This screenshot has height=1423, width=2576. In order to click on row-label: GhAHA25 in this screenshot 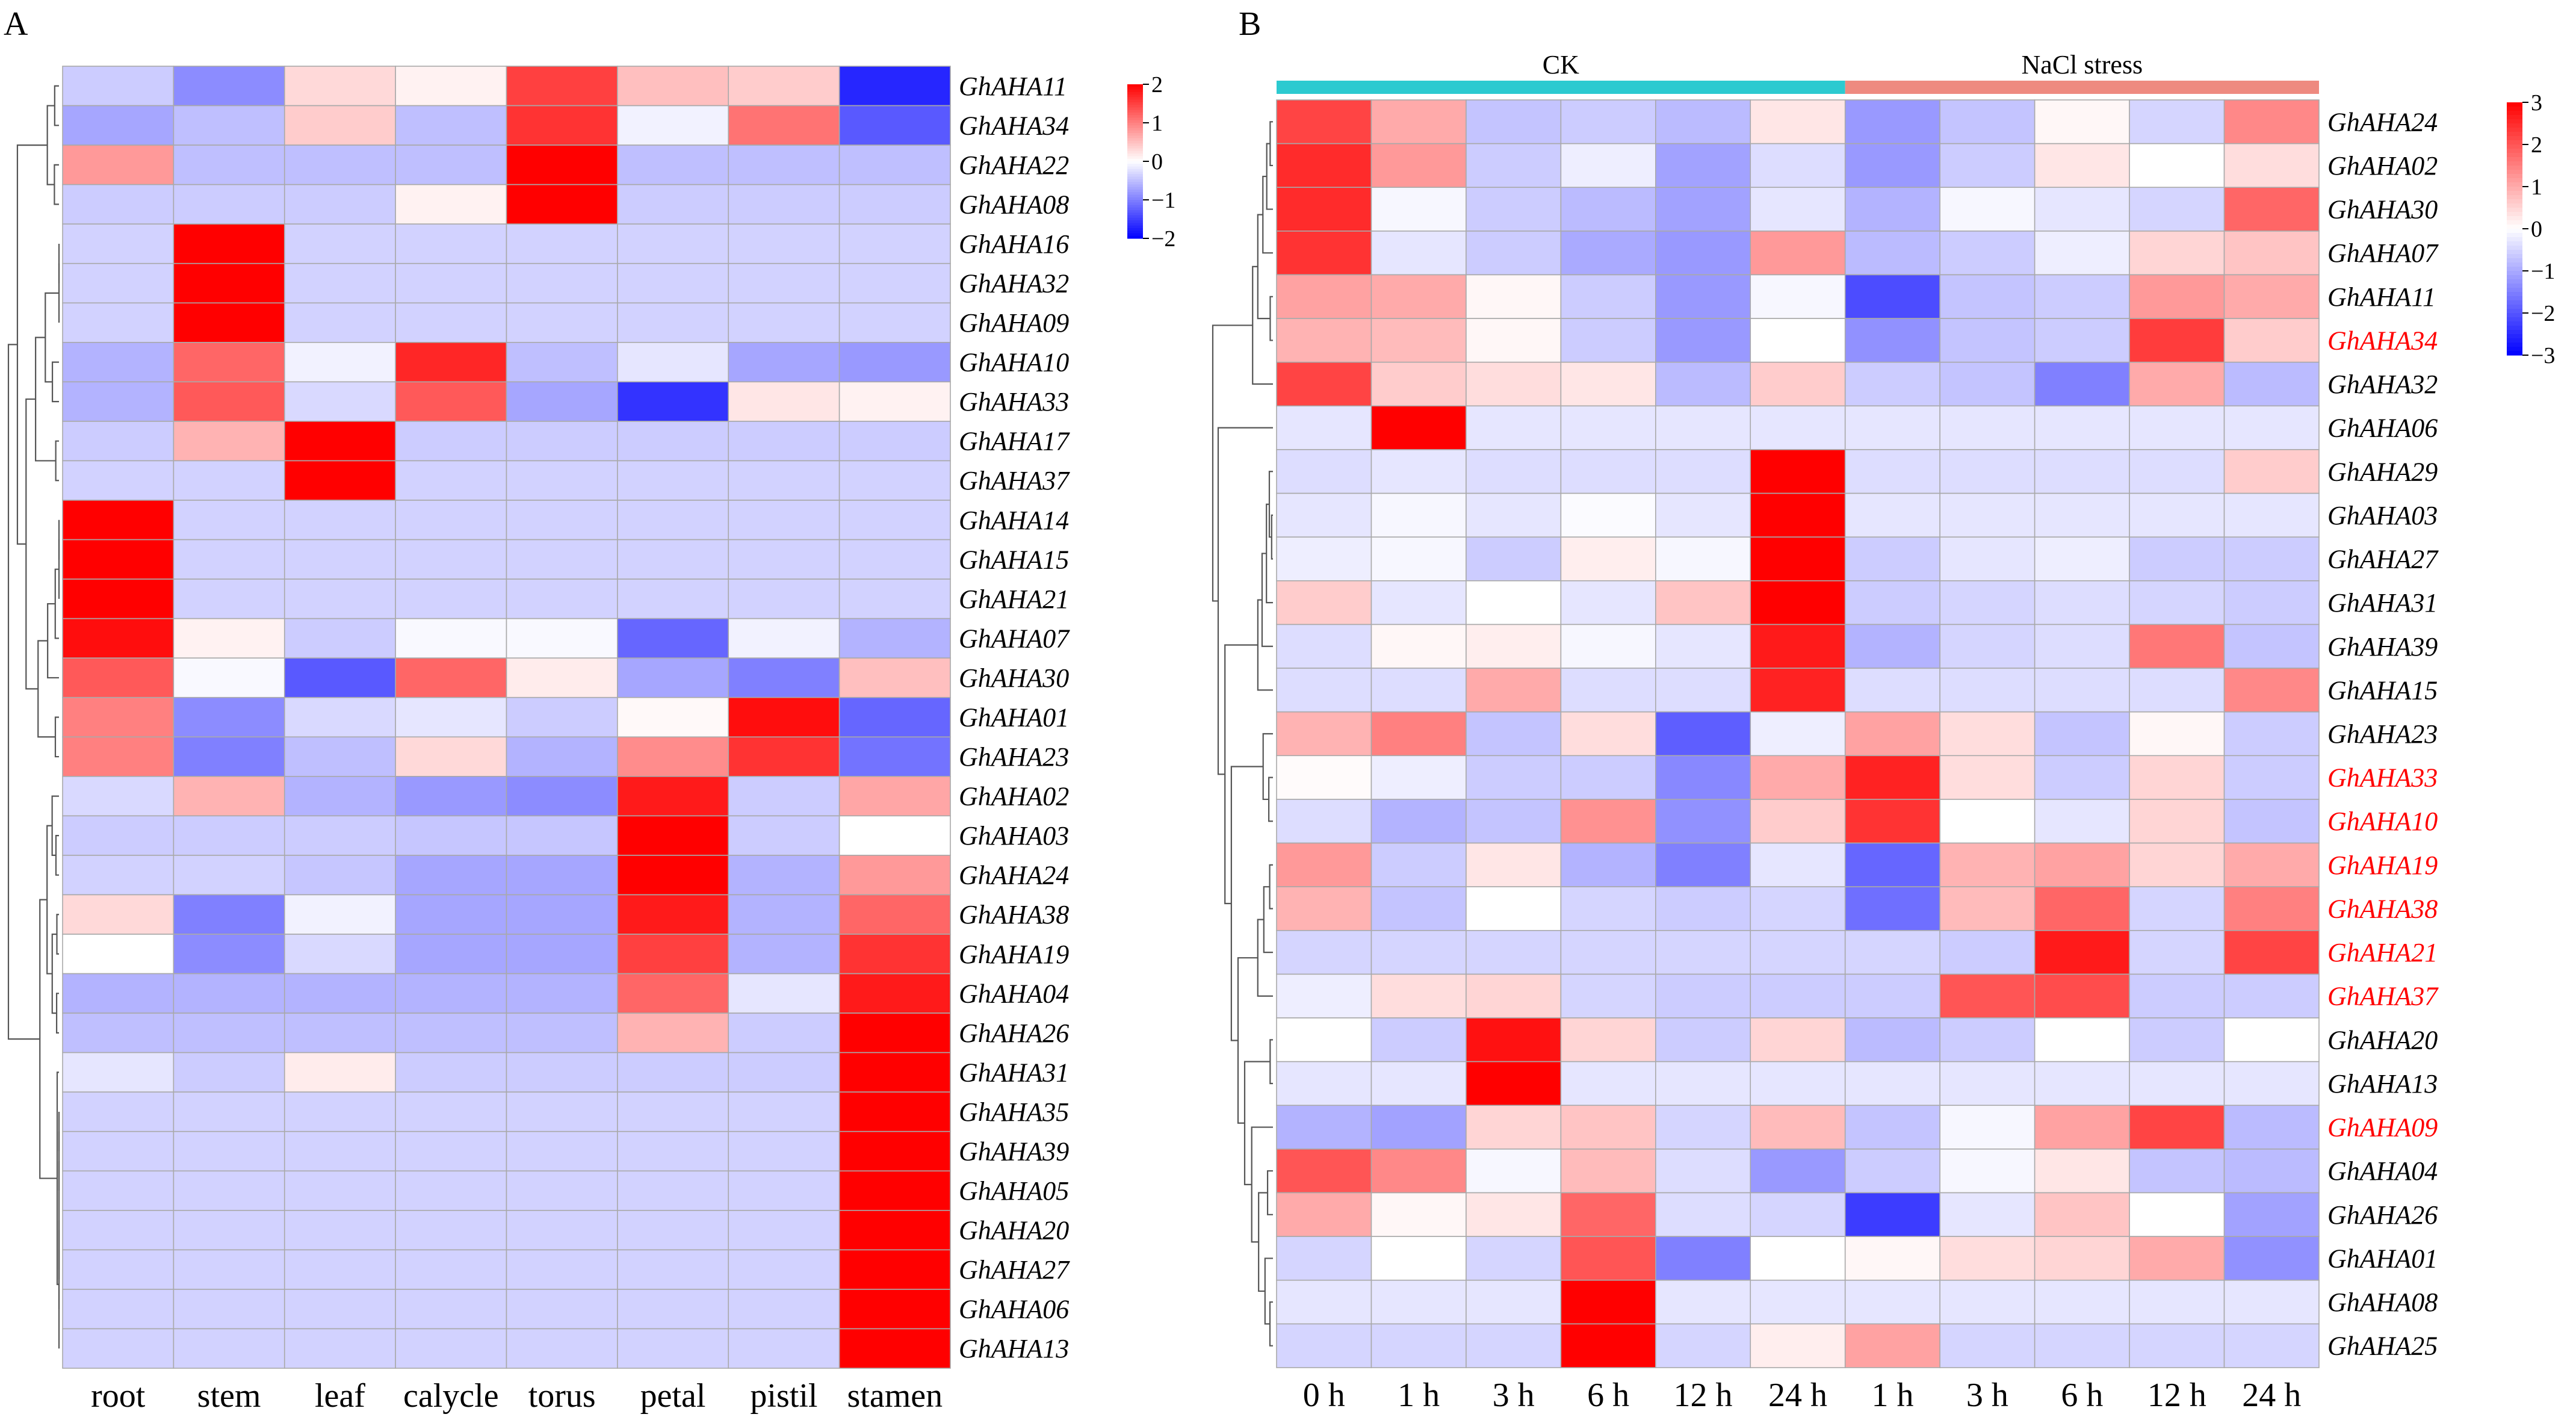, I will do `click(2382, 1346)`.